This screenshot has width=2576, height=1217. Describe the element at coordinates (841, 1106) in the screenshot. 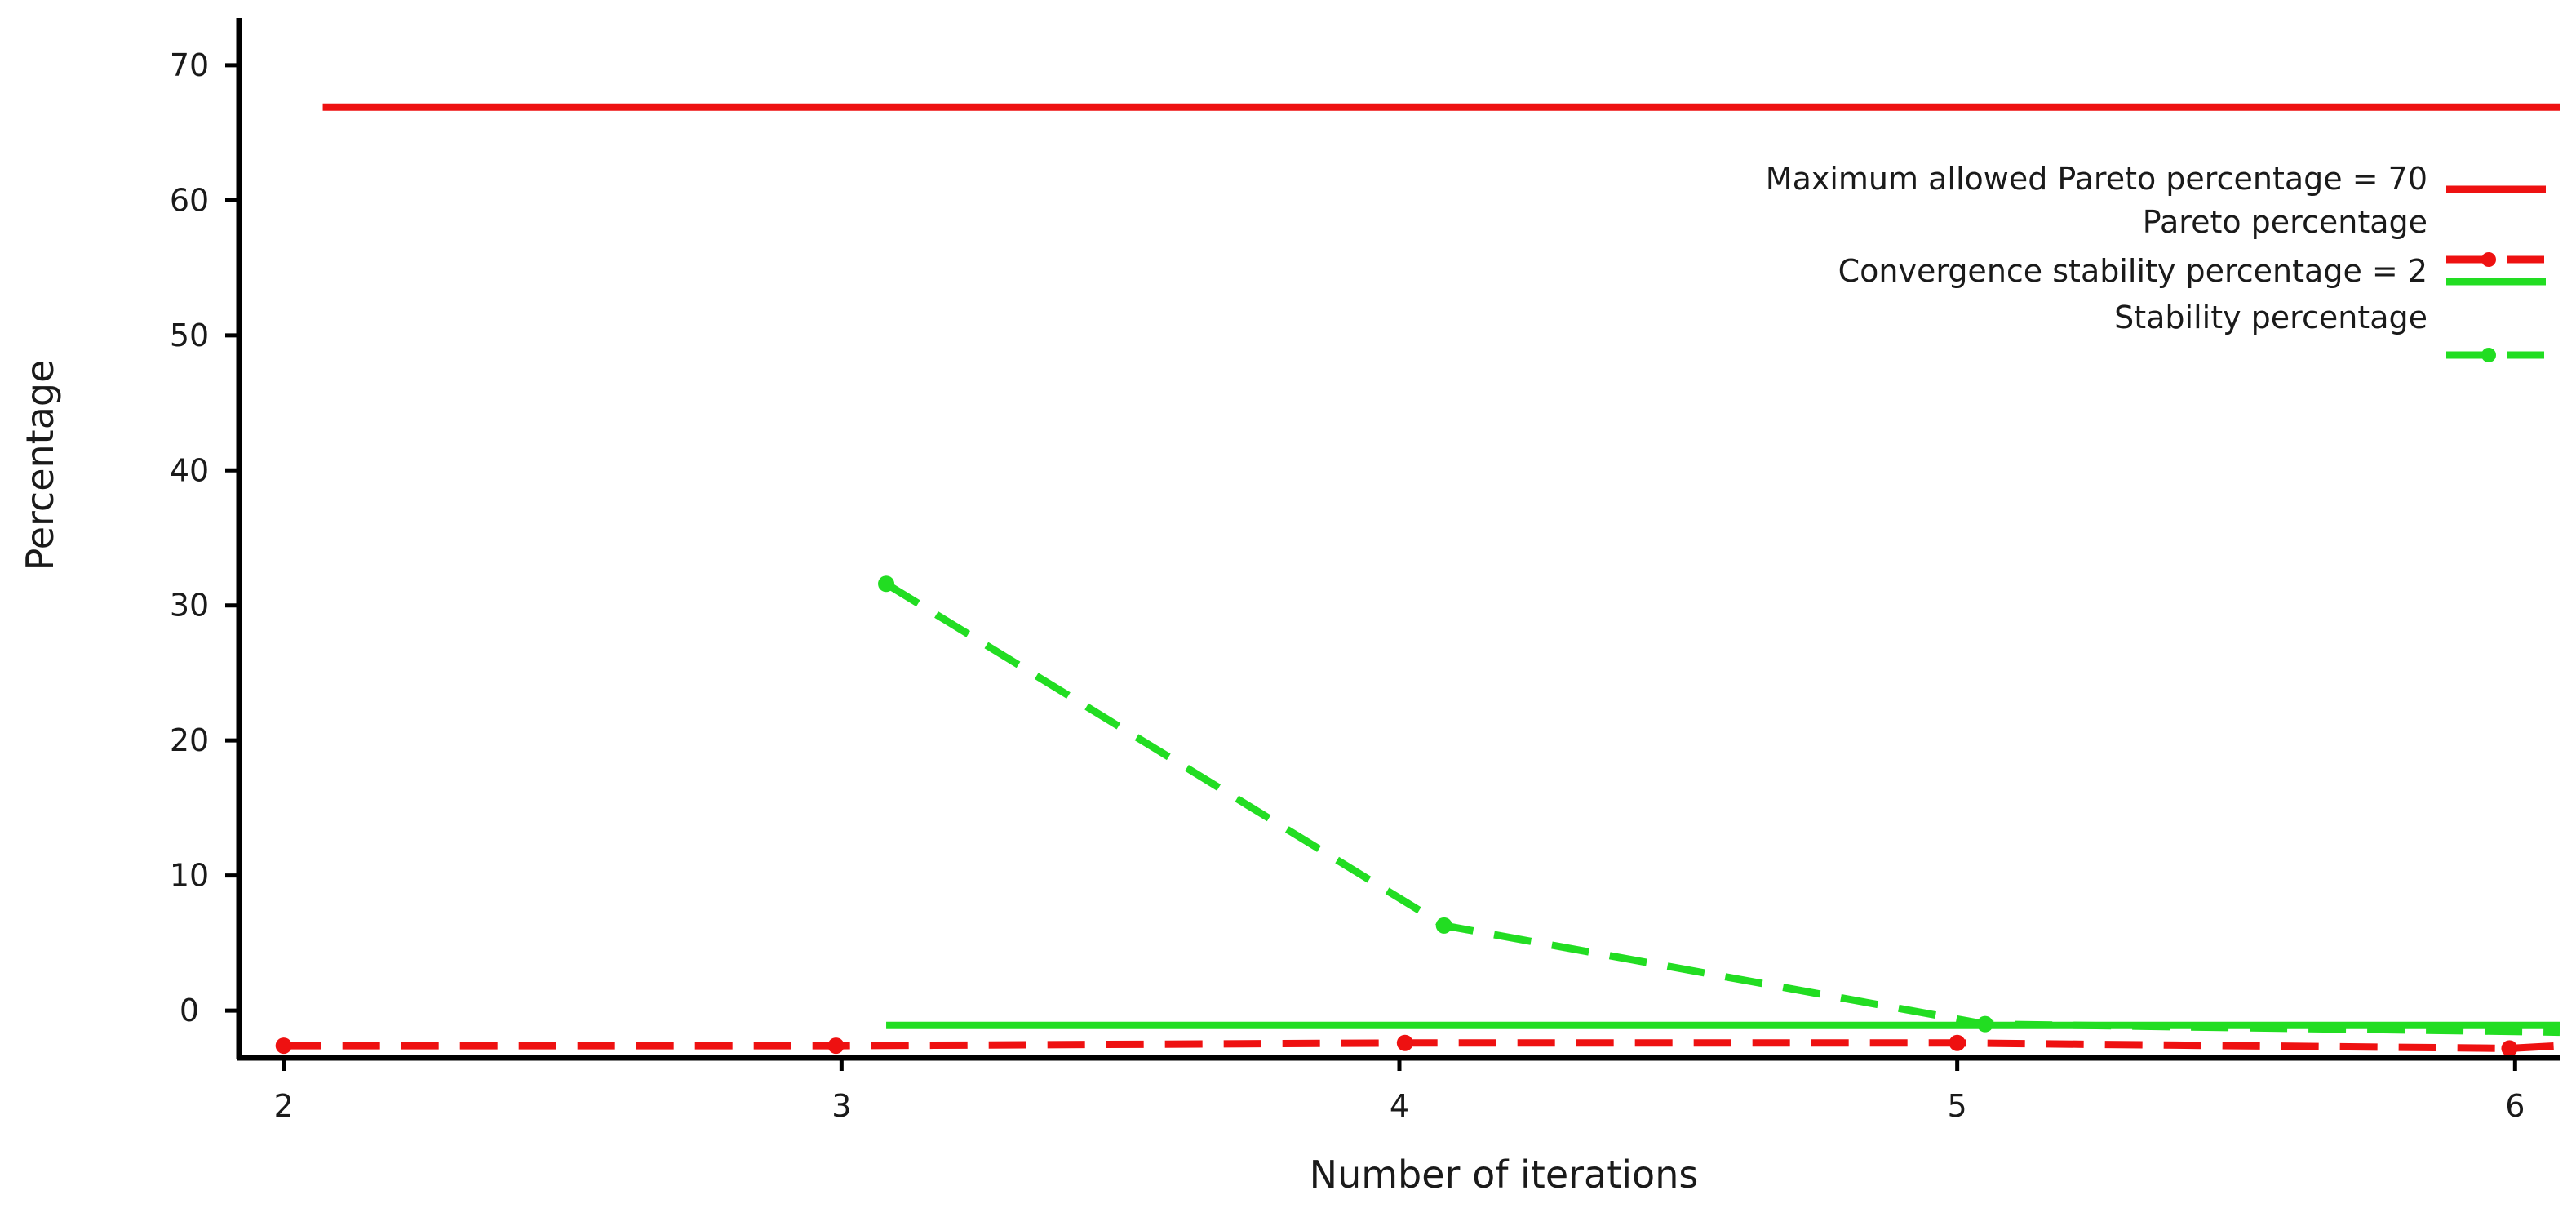

I see `x-tick-label: 3` at that location.